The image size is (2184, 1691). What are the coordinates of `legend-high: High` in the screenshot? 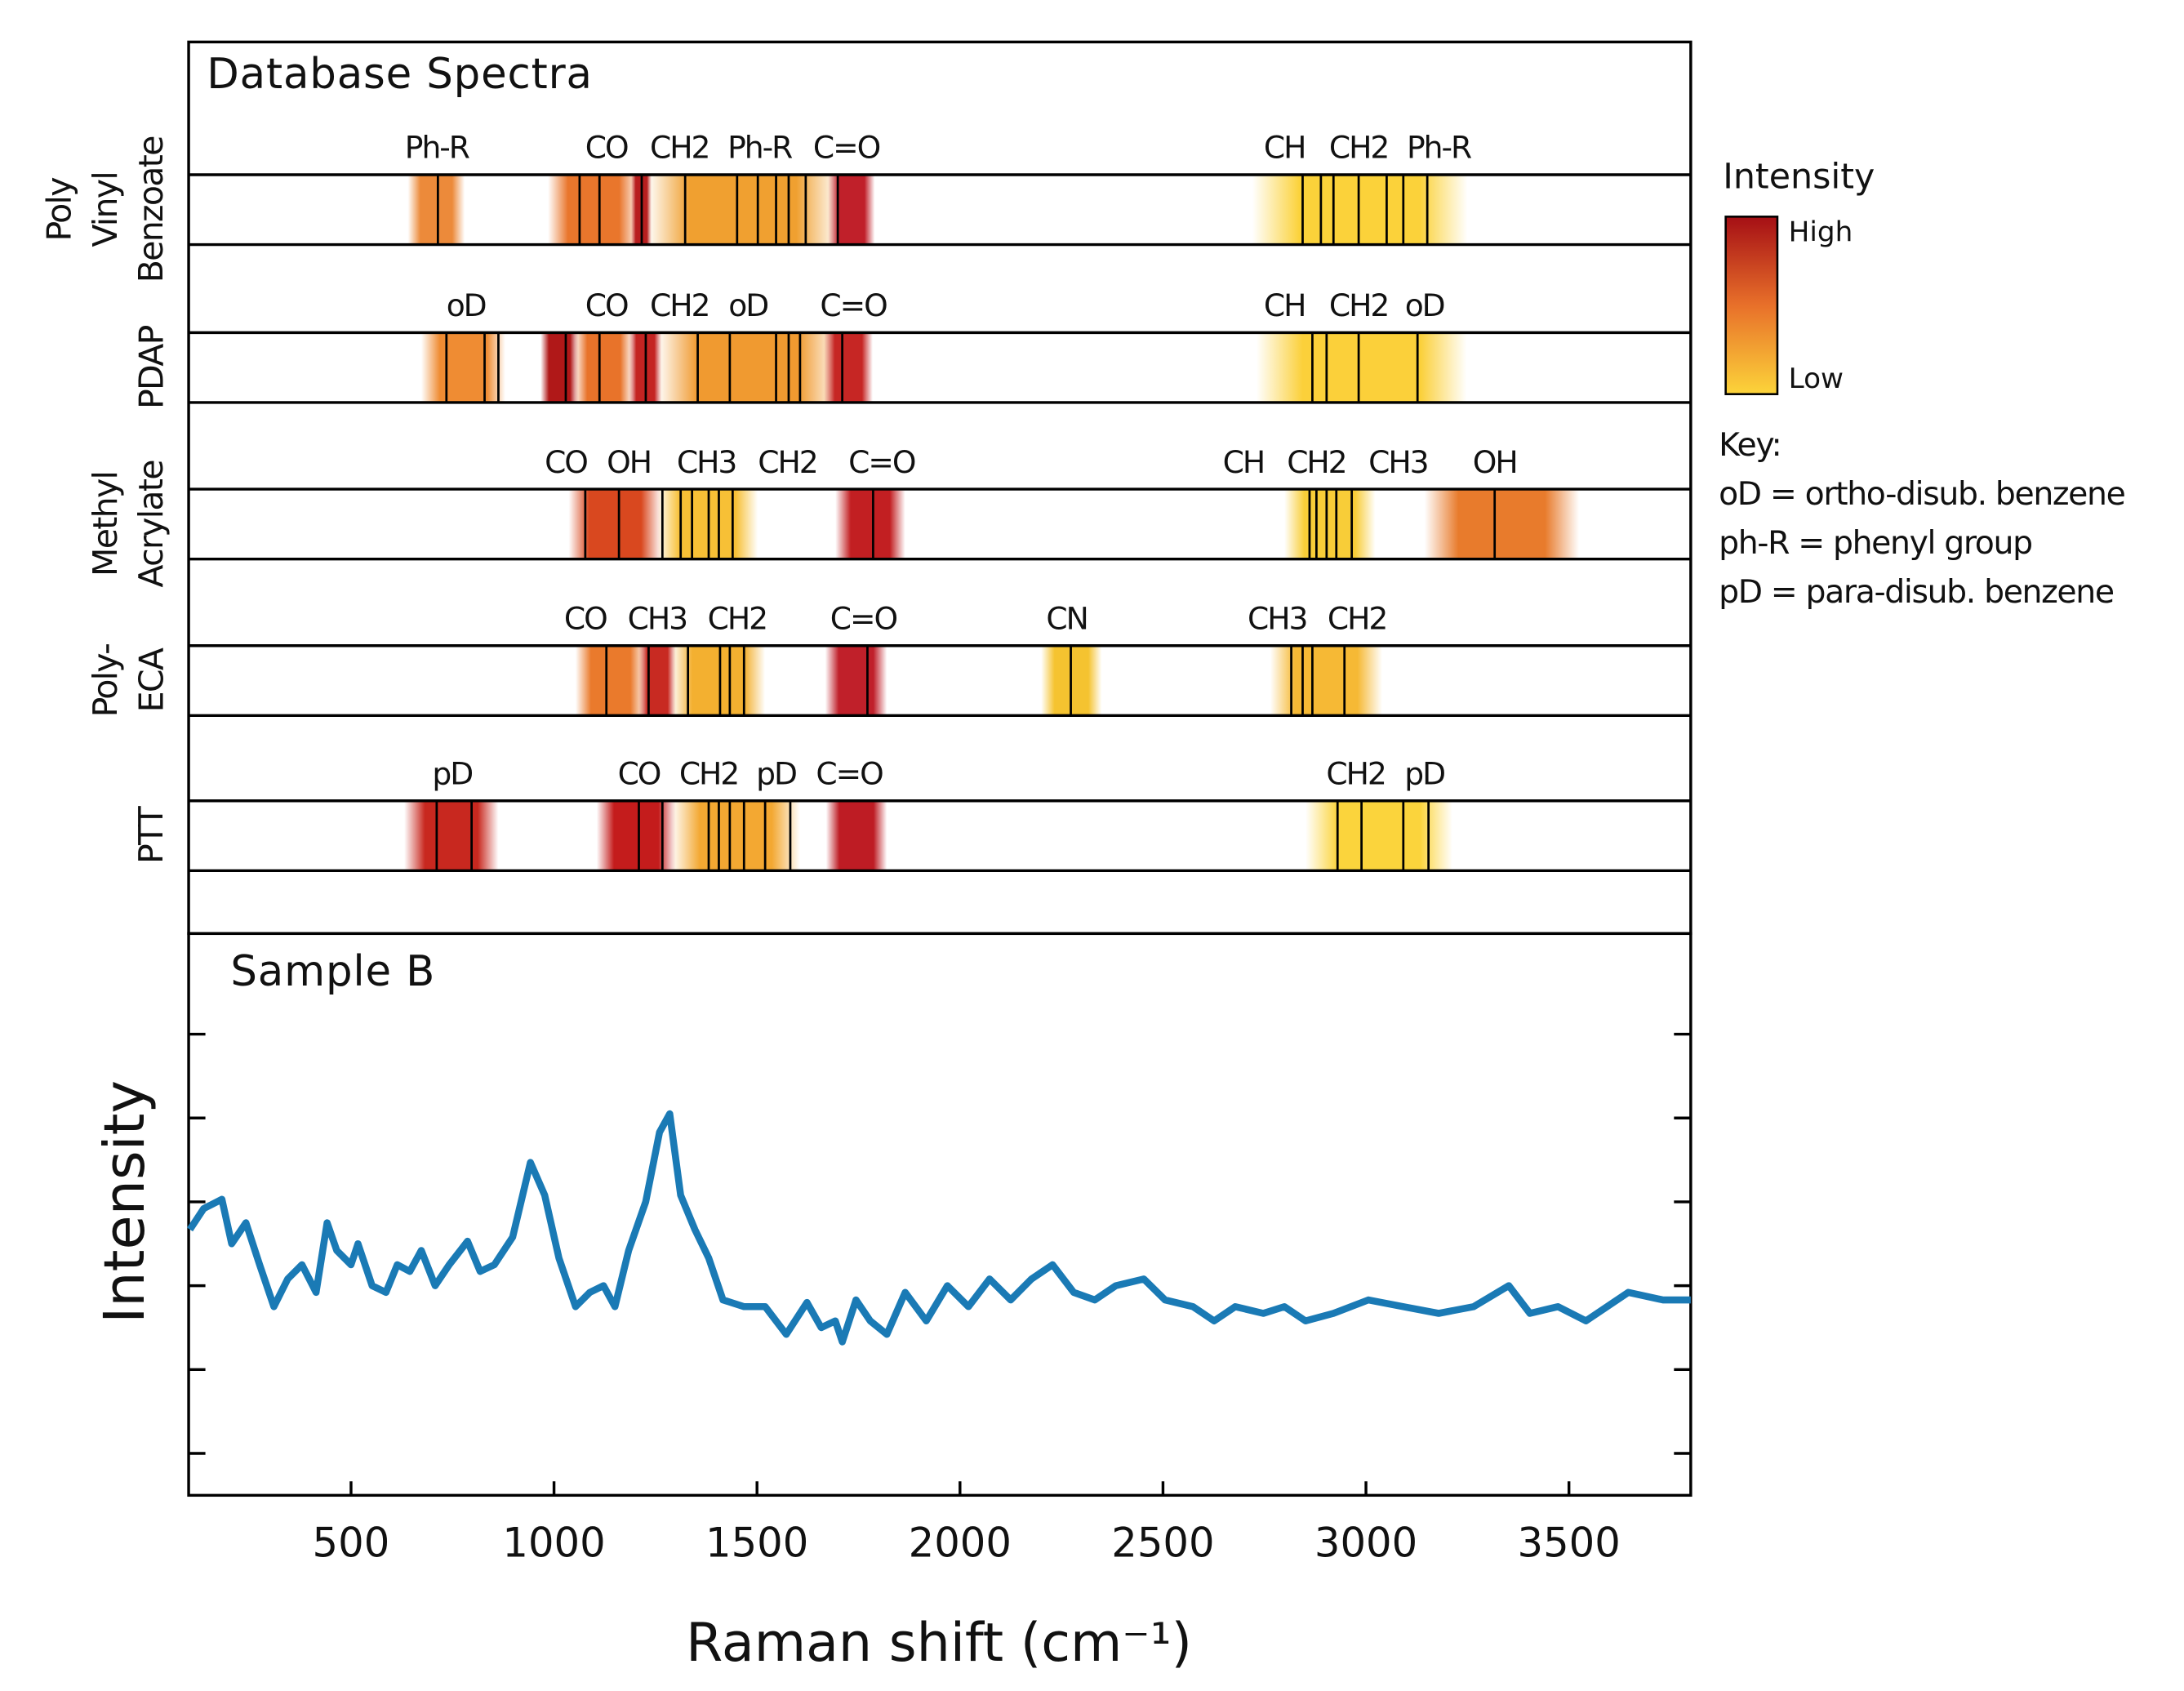 It's located at (1821, 232).